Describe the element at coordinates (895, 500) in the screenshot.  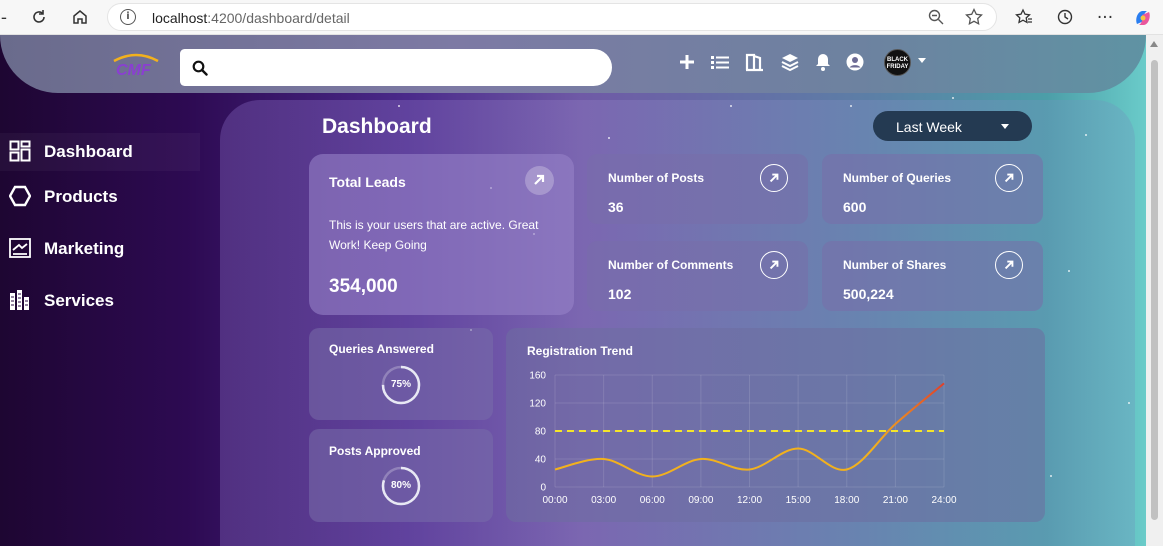
I see `x-tick-label: 21:00` at that location.